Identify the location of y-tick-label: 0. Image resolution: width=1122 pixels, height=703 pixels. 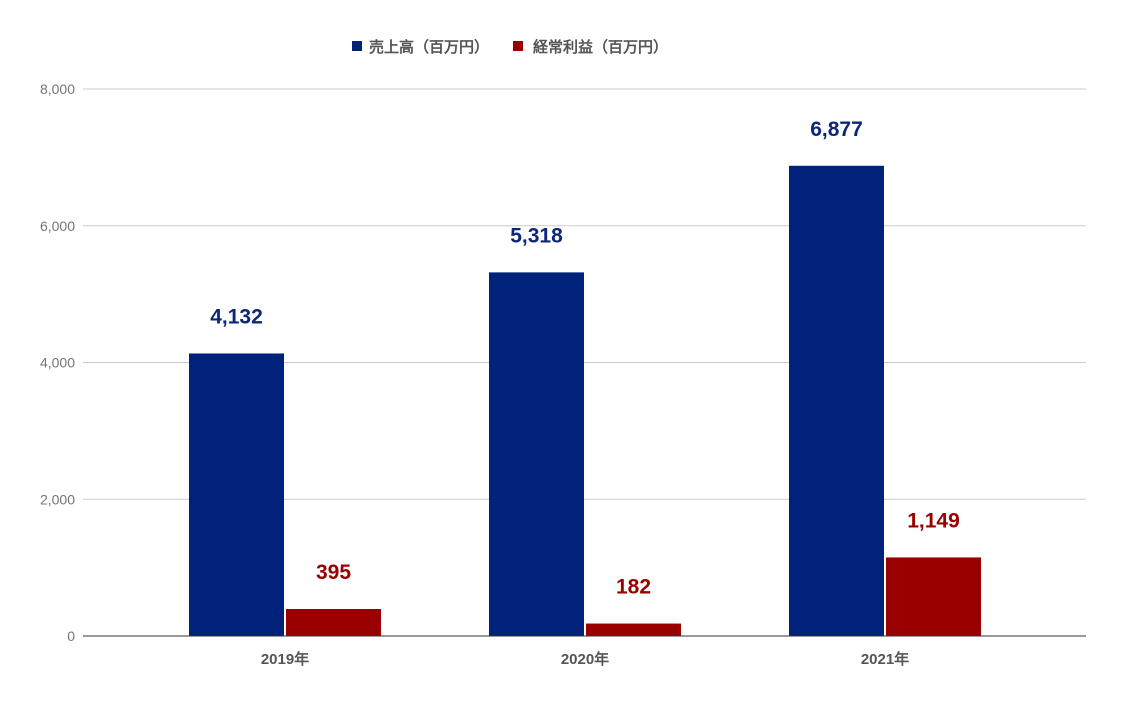
(71, 636).